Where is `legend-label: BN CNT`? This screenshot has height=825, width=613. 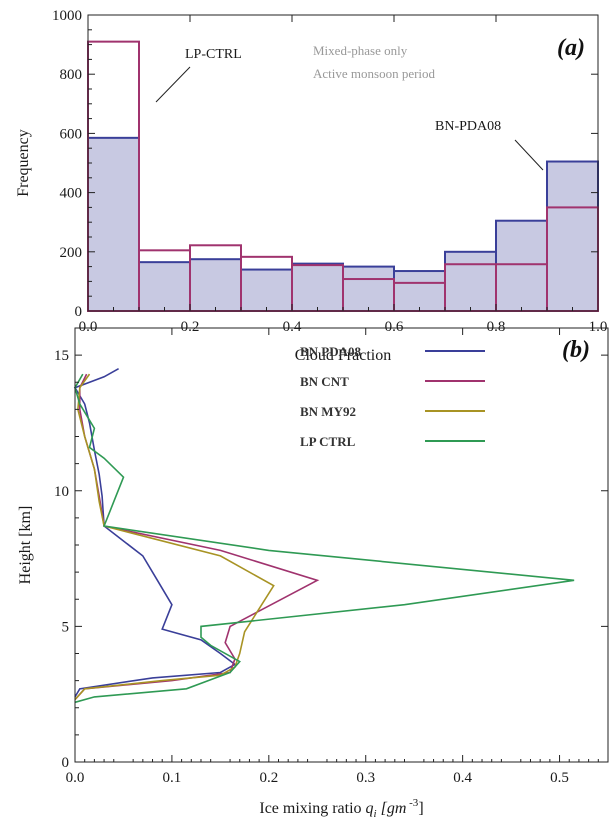 legend-label: BN CNT is located at coordinates (324, 381).